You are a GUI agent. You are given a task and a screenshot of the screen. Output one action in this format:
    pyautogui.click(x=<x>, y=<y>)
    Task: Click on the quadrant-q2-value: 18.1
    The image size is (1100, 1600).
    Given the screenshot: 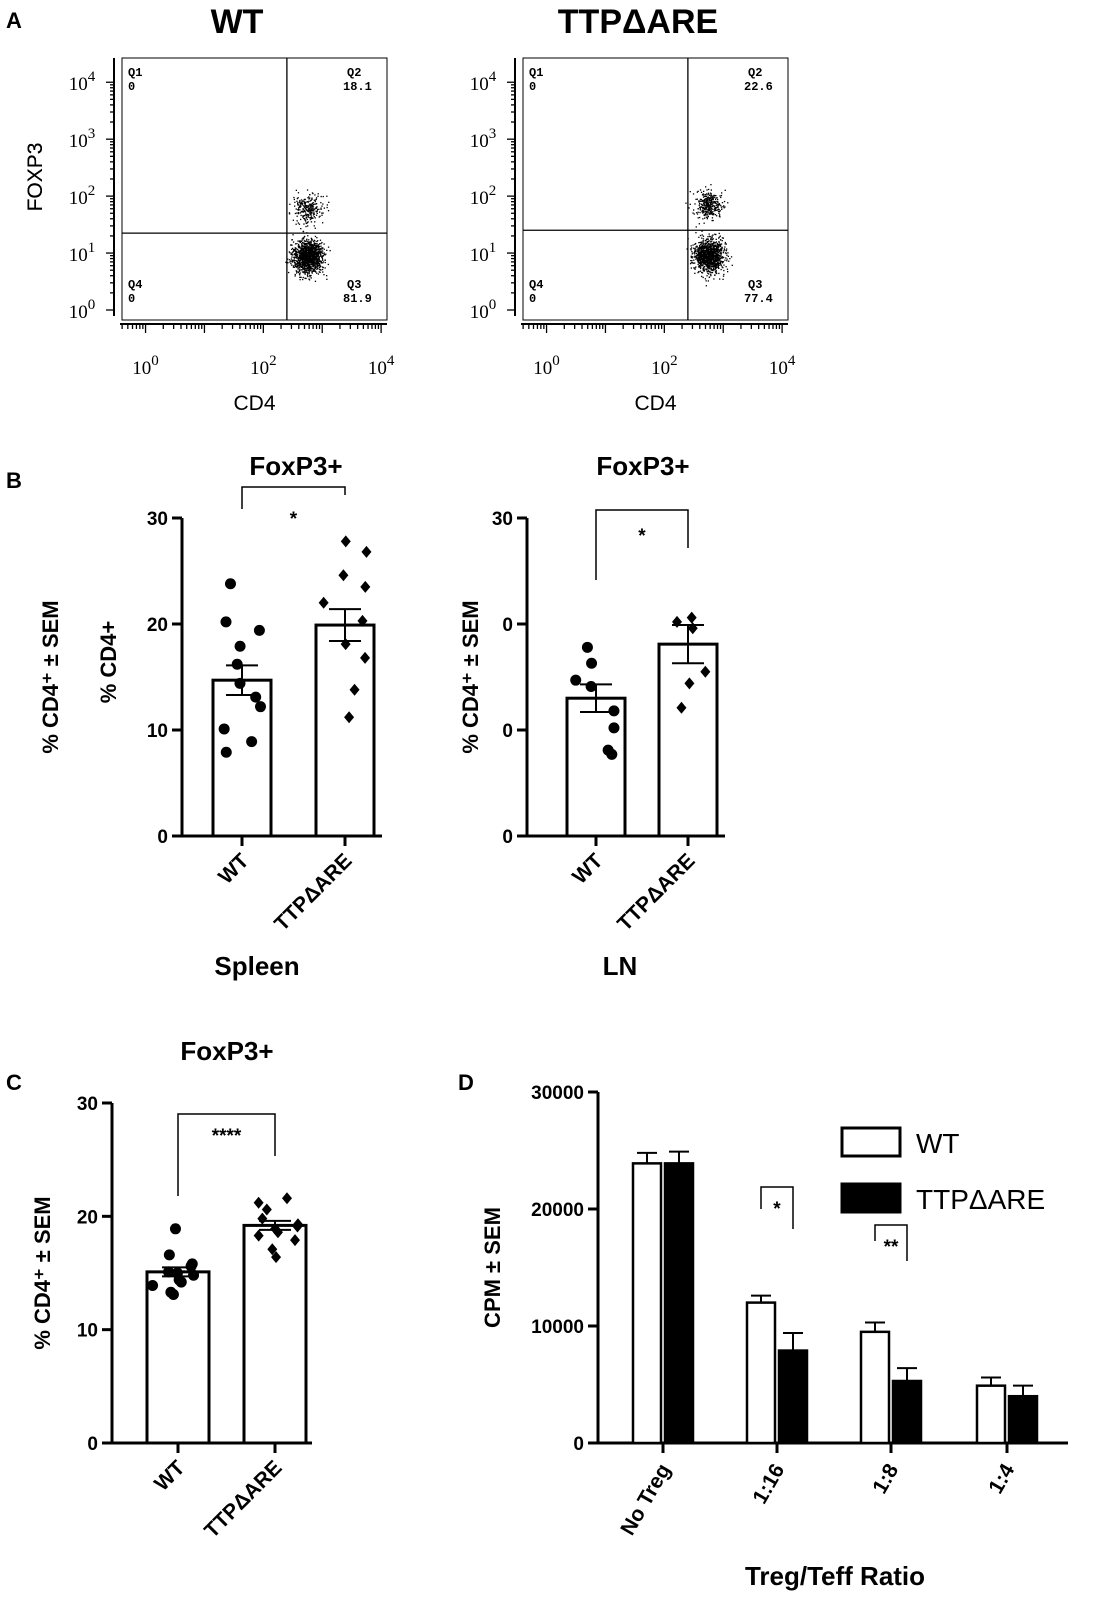 What is the action you would take?
    pyautogui.click(x=357, y=87)
    